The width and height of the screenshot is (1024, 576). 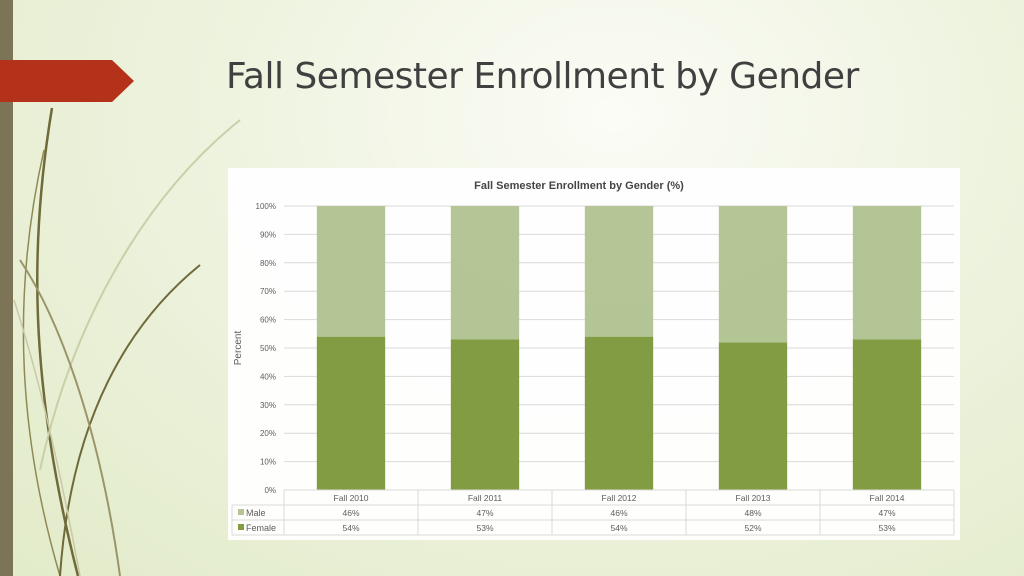 I want to click on y-tick-label: 40%, so click(x=268, y=376).